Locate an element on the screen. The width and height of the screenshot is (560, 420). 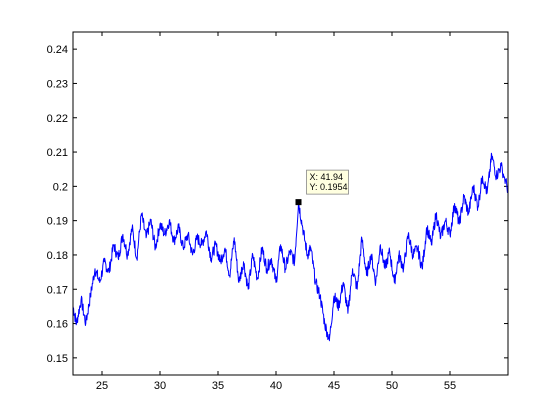
y-tick-label: 0.23 is located at coordinates (57, 84).